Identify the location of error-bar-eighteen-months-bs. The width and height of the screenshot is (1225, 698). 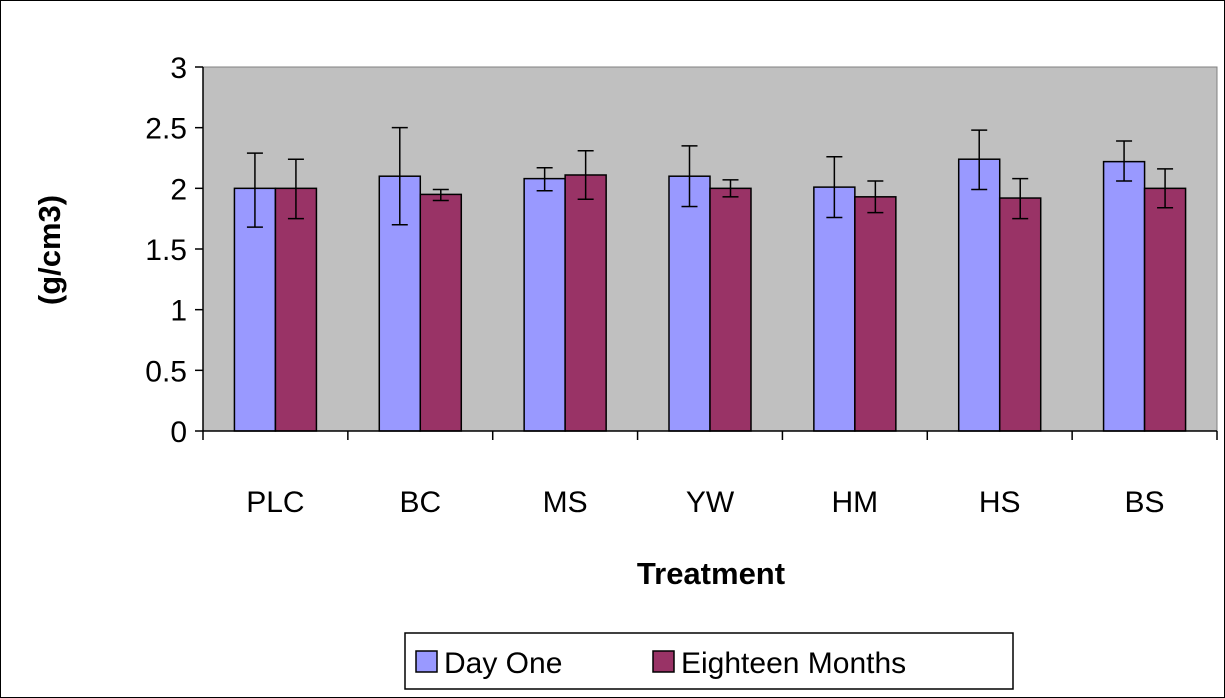
(1165, 188).